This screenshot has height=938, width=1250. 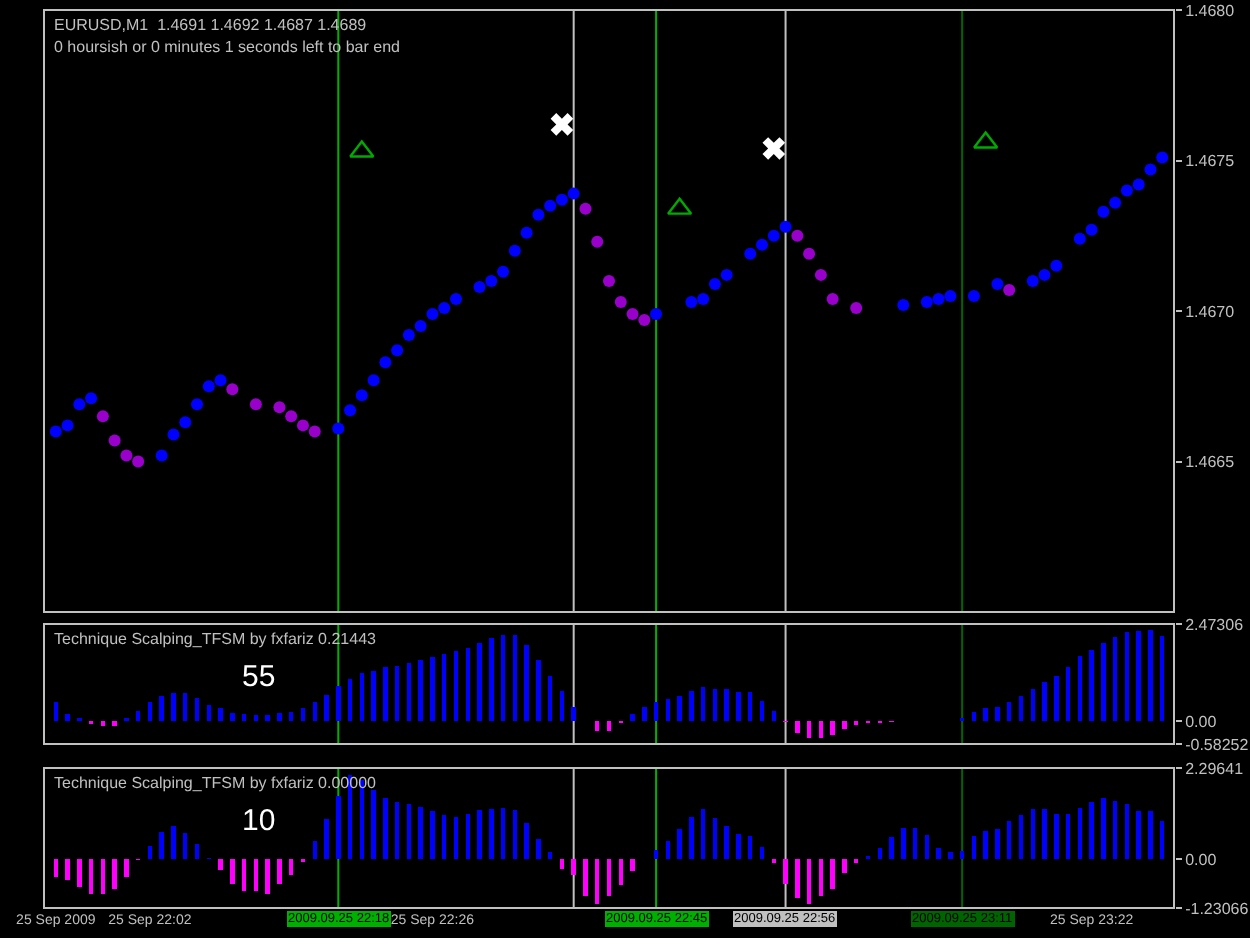 What do you see at coordinates (259, 677) in the screenshot?
I see `annotation: 55` at bounding box center [259, 677].